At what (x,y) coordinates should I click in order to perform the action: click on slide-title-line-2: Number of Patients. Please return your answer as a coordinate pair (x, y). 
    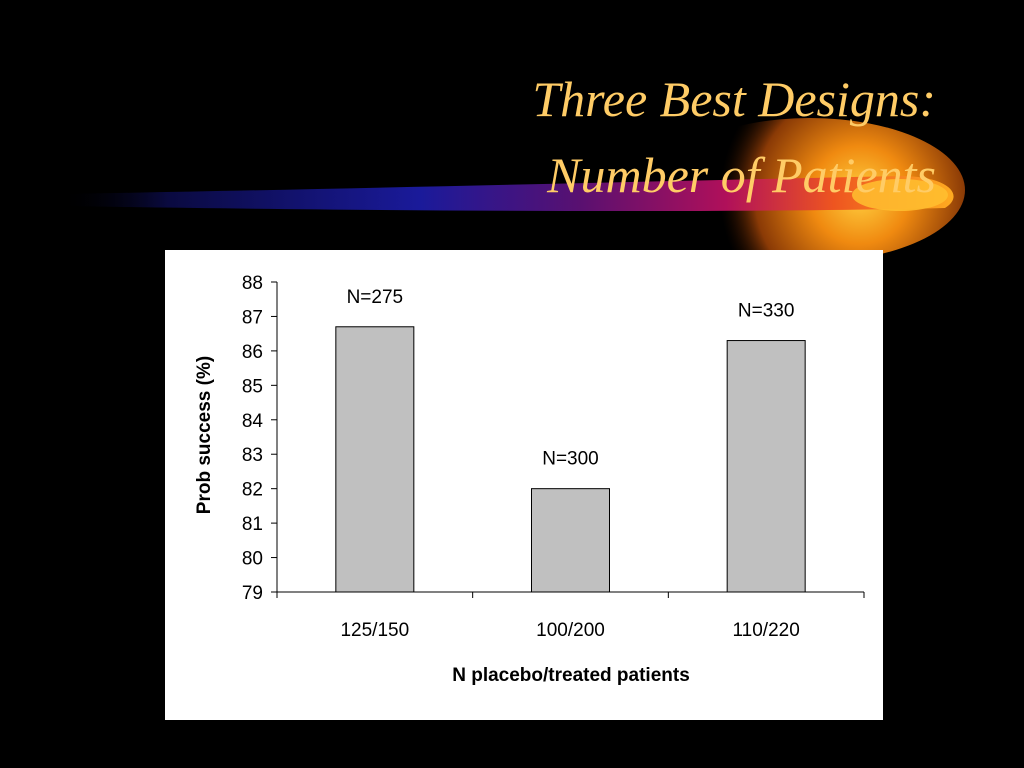
    Looking at the image, I should click on (741, 175).